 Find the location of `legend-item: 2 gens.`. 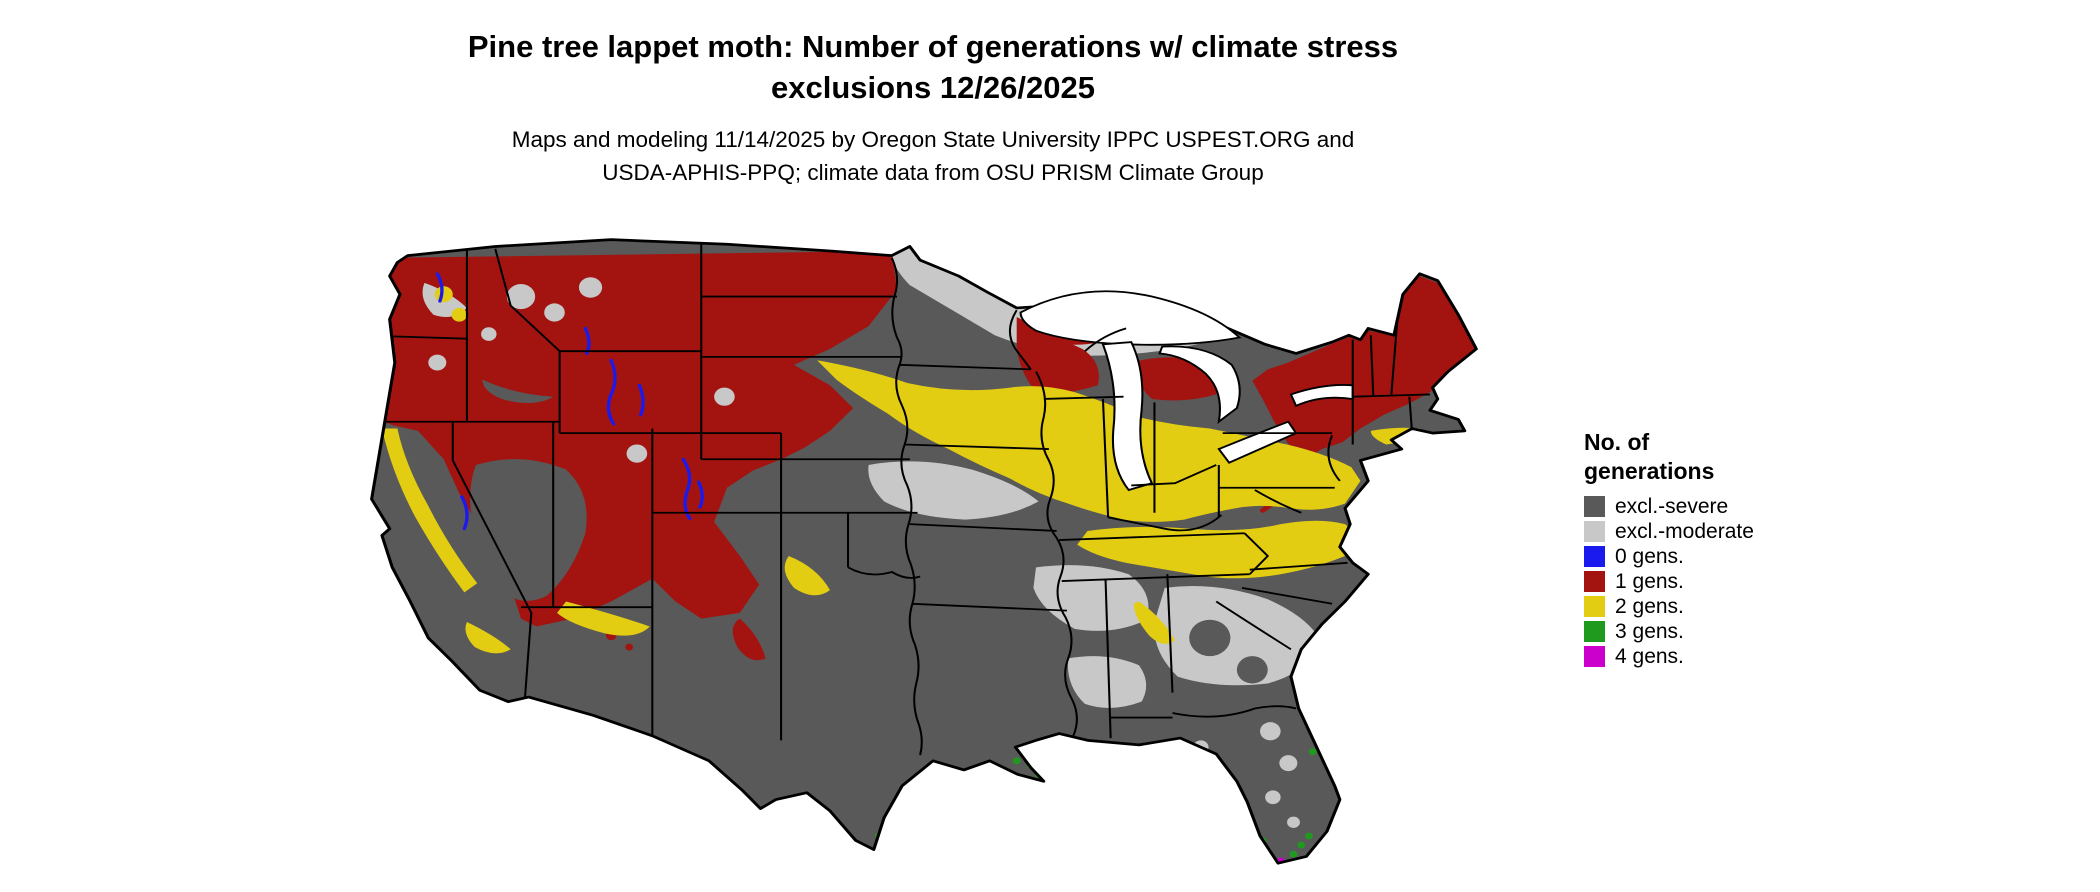

legend-item: 2 gens. is located at coordinates (1669, 606).